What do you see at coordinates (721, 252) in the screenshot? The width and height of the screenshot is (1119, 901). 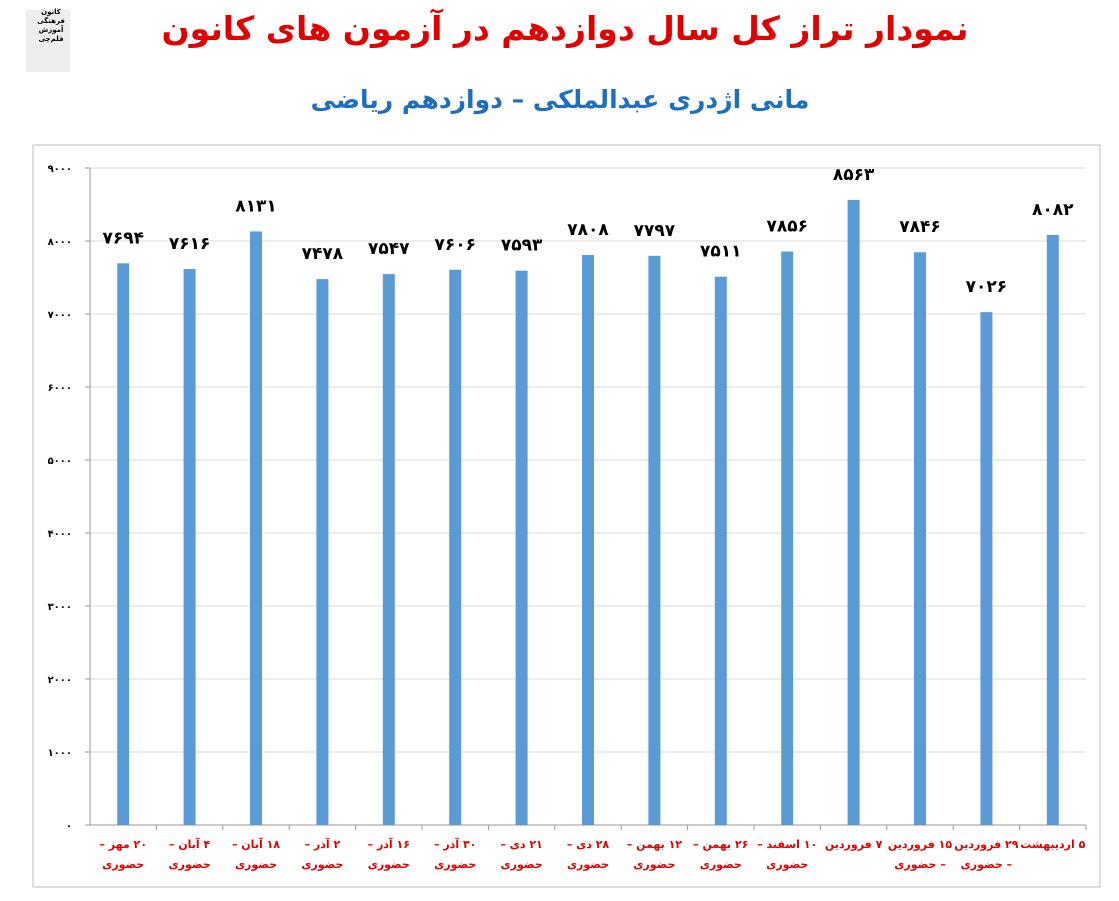 I see `data-label: ۷۵۱۱` at bounding box center [721, 252].